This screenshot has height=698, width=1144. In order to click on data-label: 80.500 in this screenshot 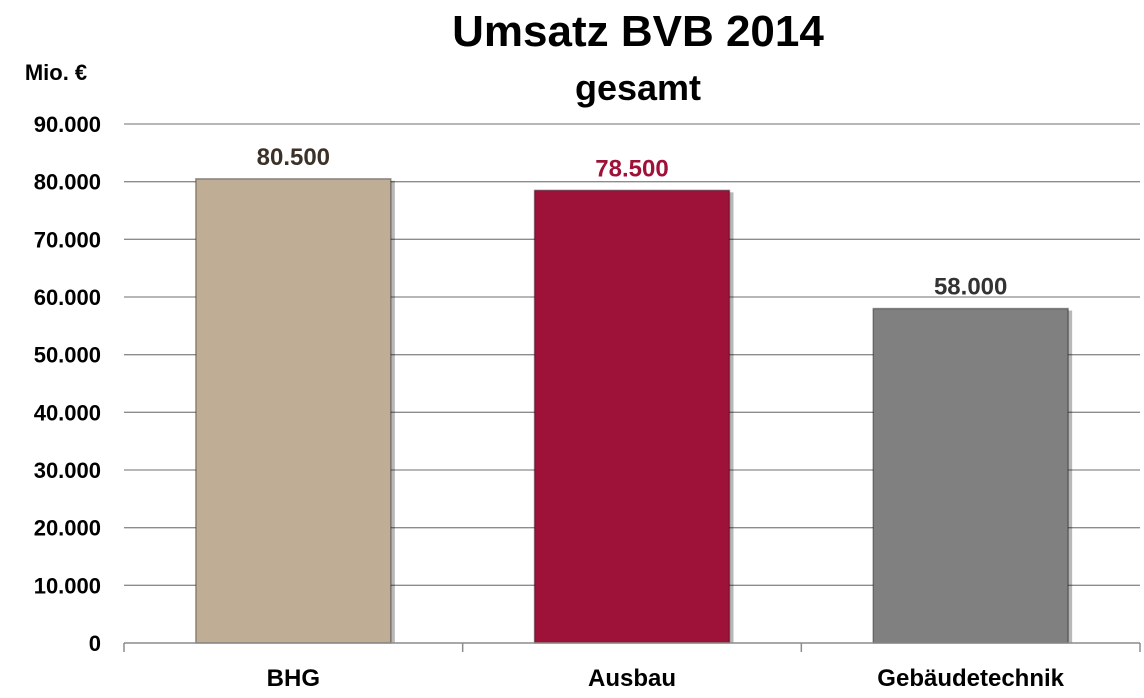, I will do `click(293, 157)`.